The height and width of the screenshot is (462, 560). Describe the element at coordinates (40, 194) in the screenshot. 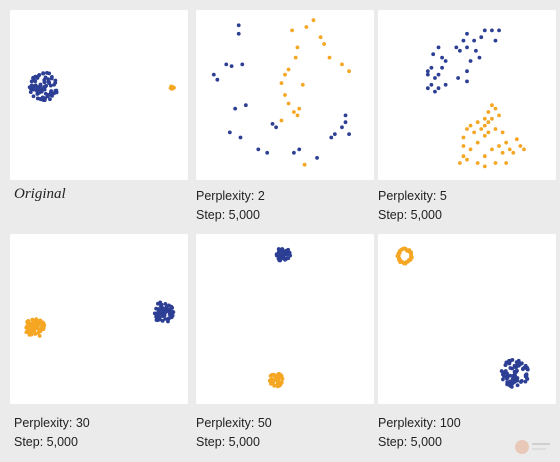

I see `caption-original: Original` at that location.